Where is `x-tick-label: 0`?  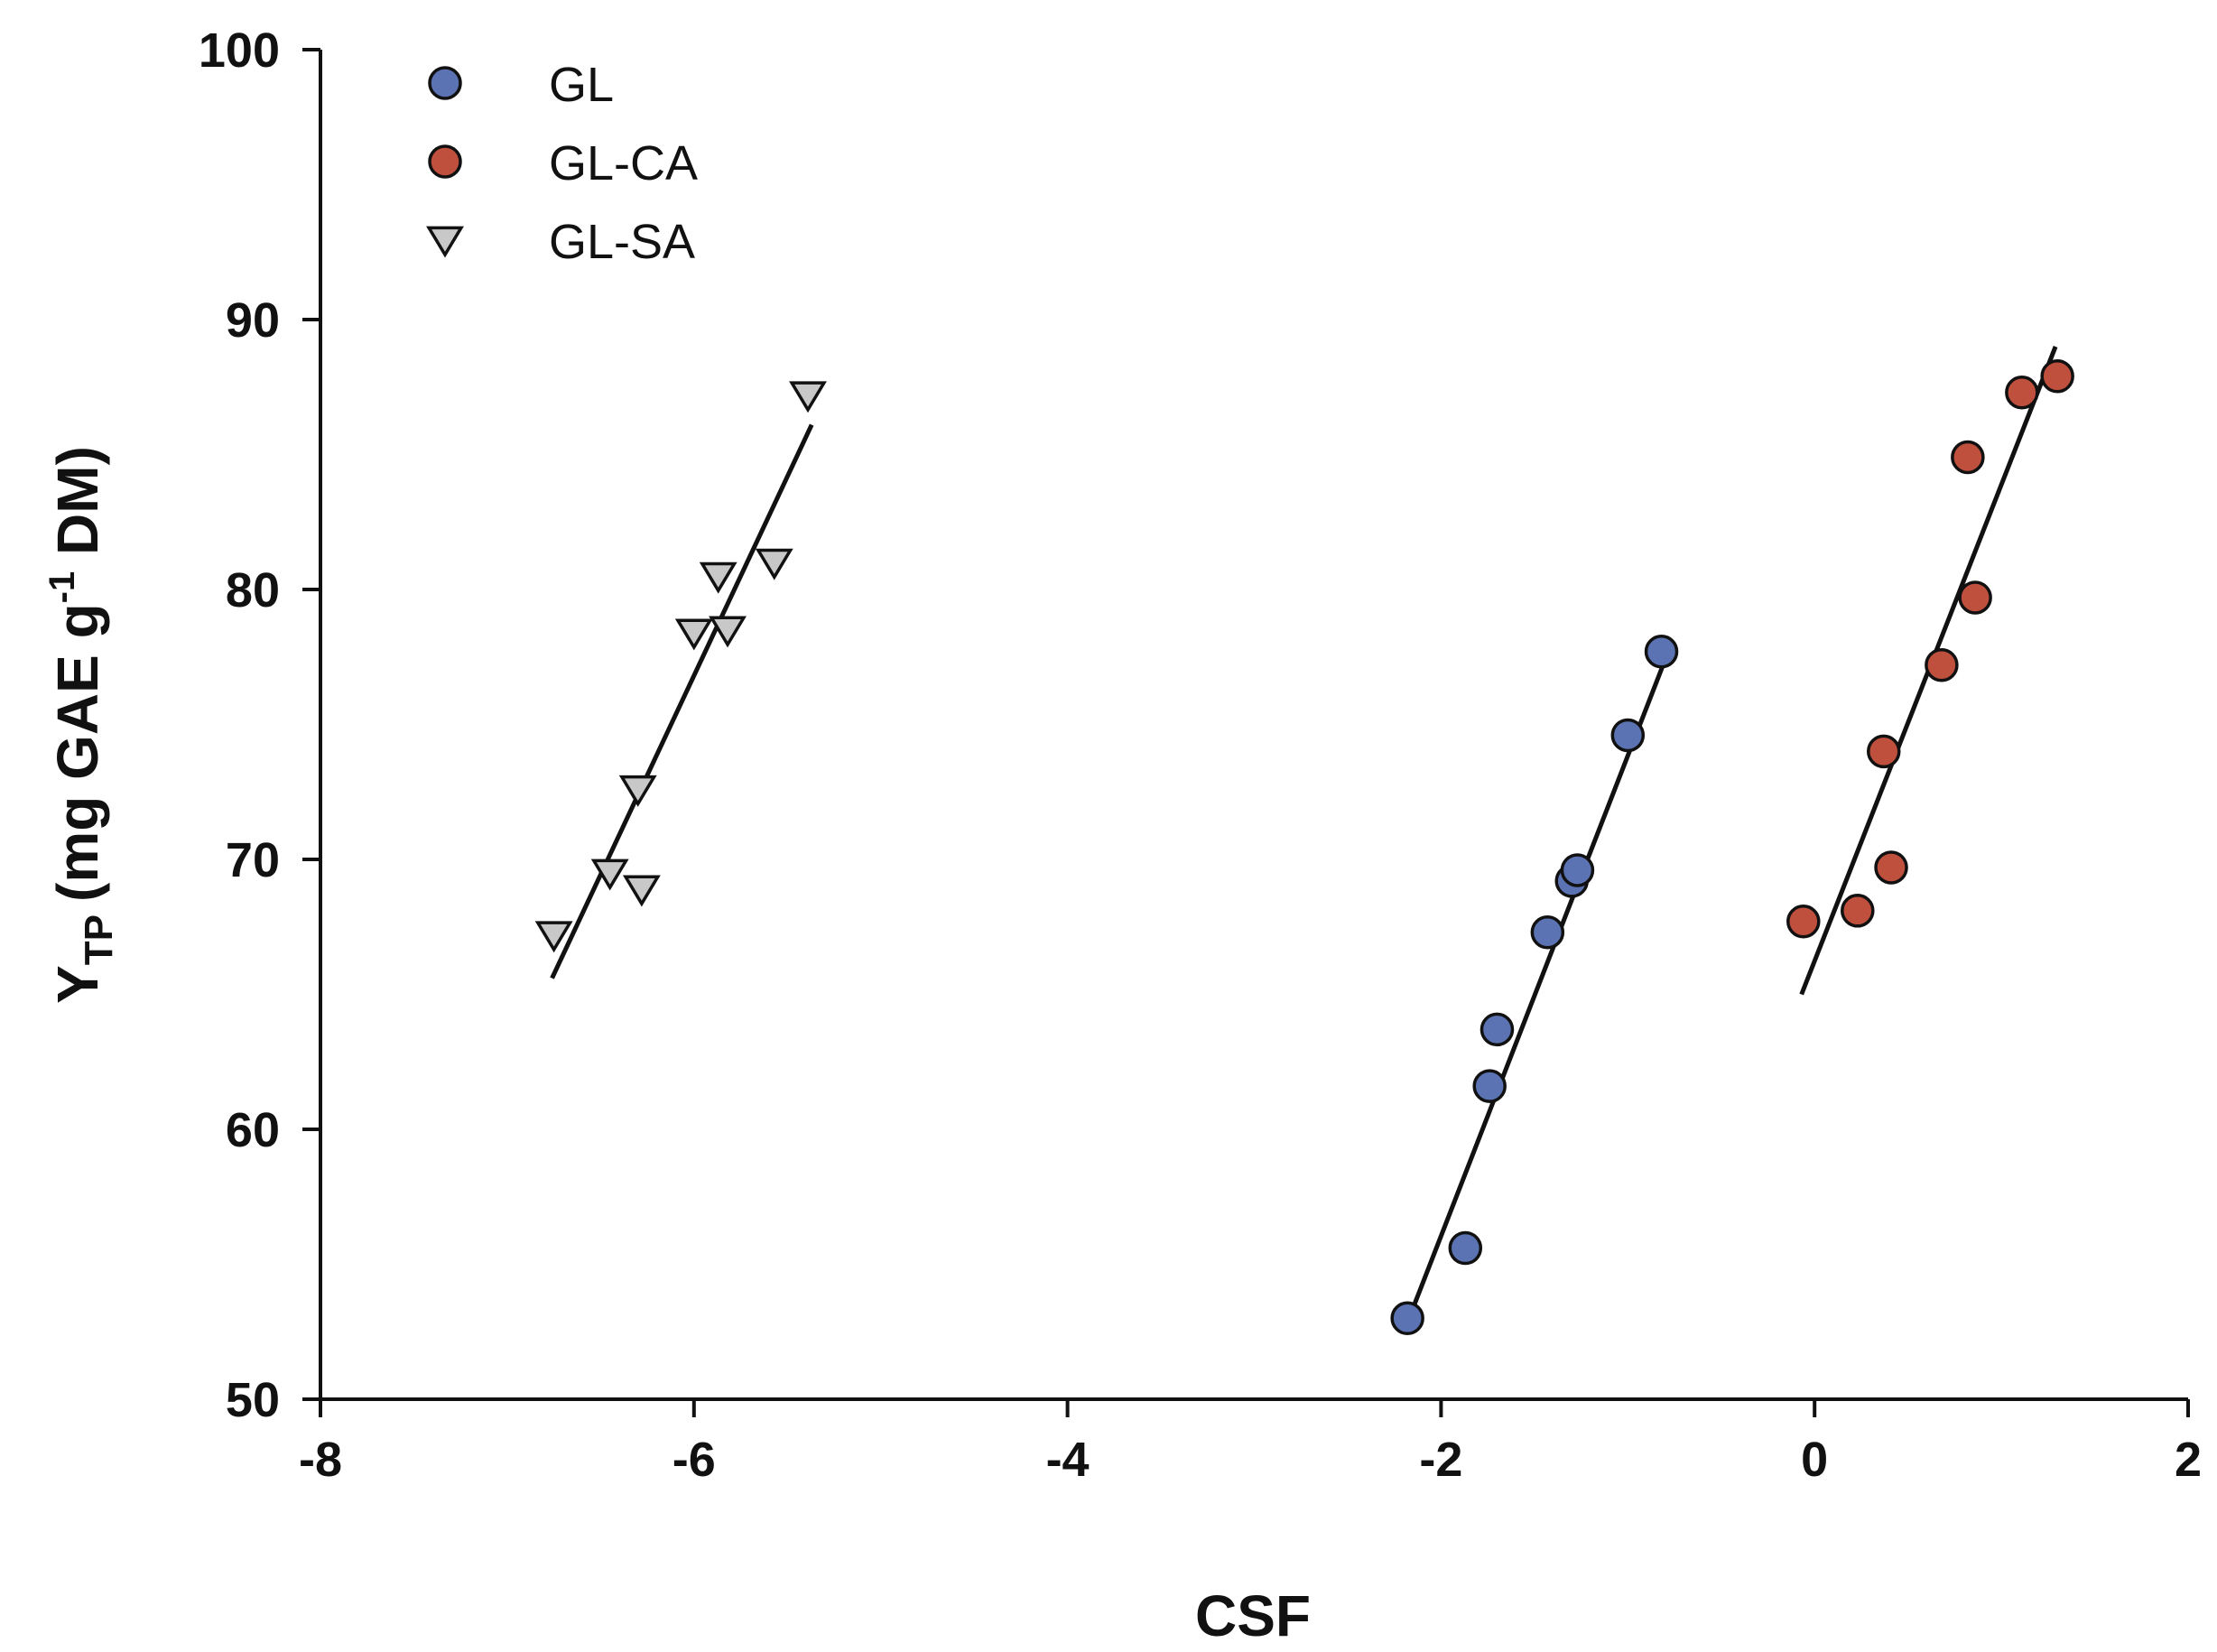
x-tick-label: 0 is located at coordinates (1814, 1460).